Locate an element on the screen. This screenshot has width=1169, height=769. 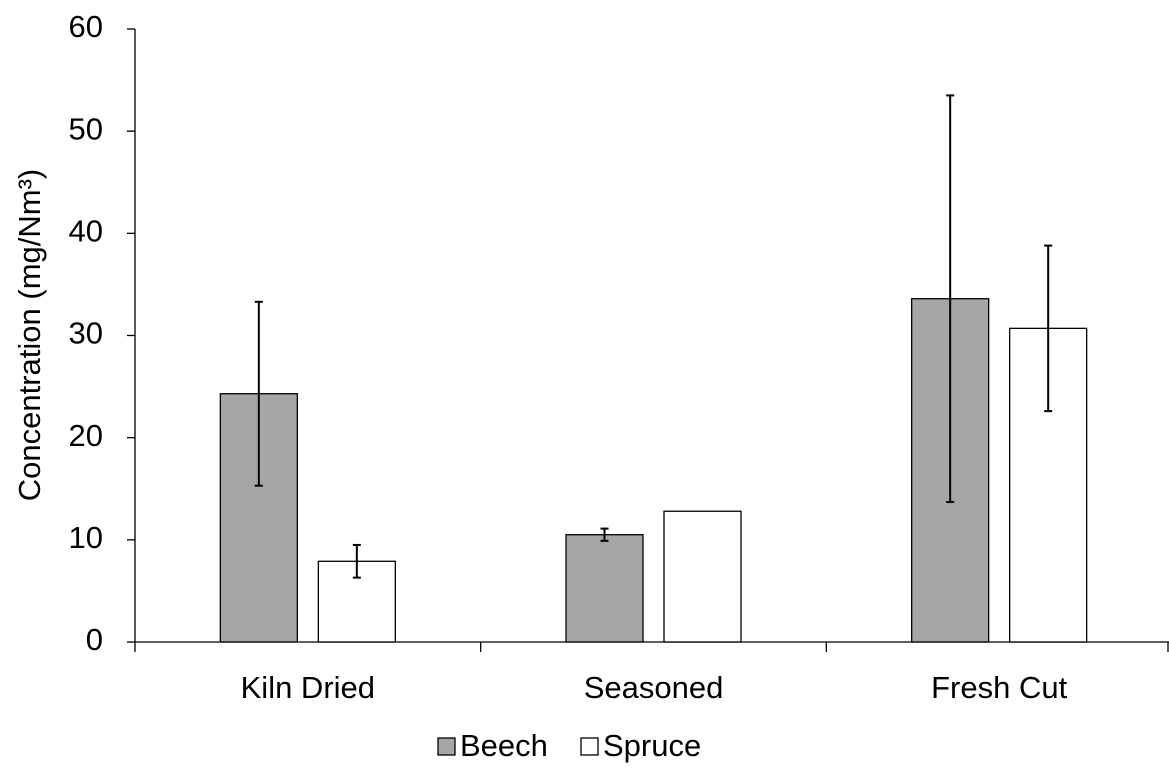
y-tick-label: 10 is located at coordinates (86, 537).